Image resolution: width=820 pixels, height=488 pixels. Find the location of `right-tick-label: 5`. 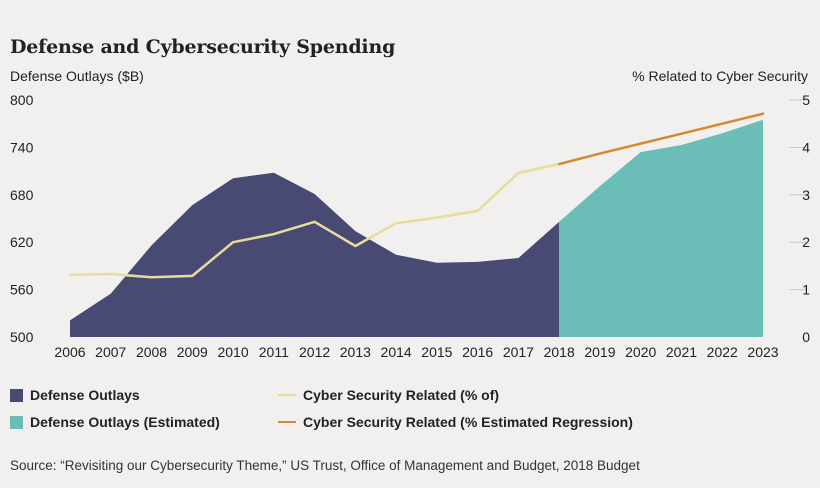

right-tick-label: 5 is located at coordinates (806, 100).